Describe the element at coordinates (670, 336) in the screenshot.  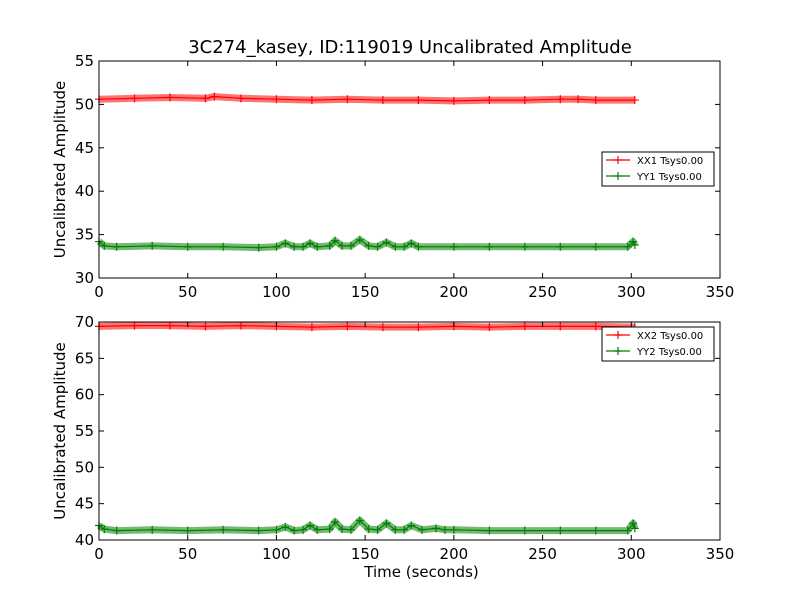
I see `legend-label: XX2 Tsys0.00` at that location.